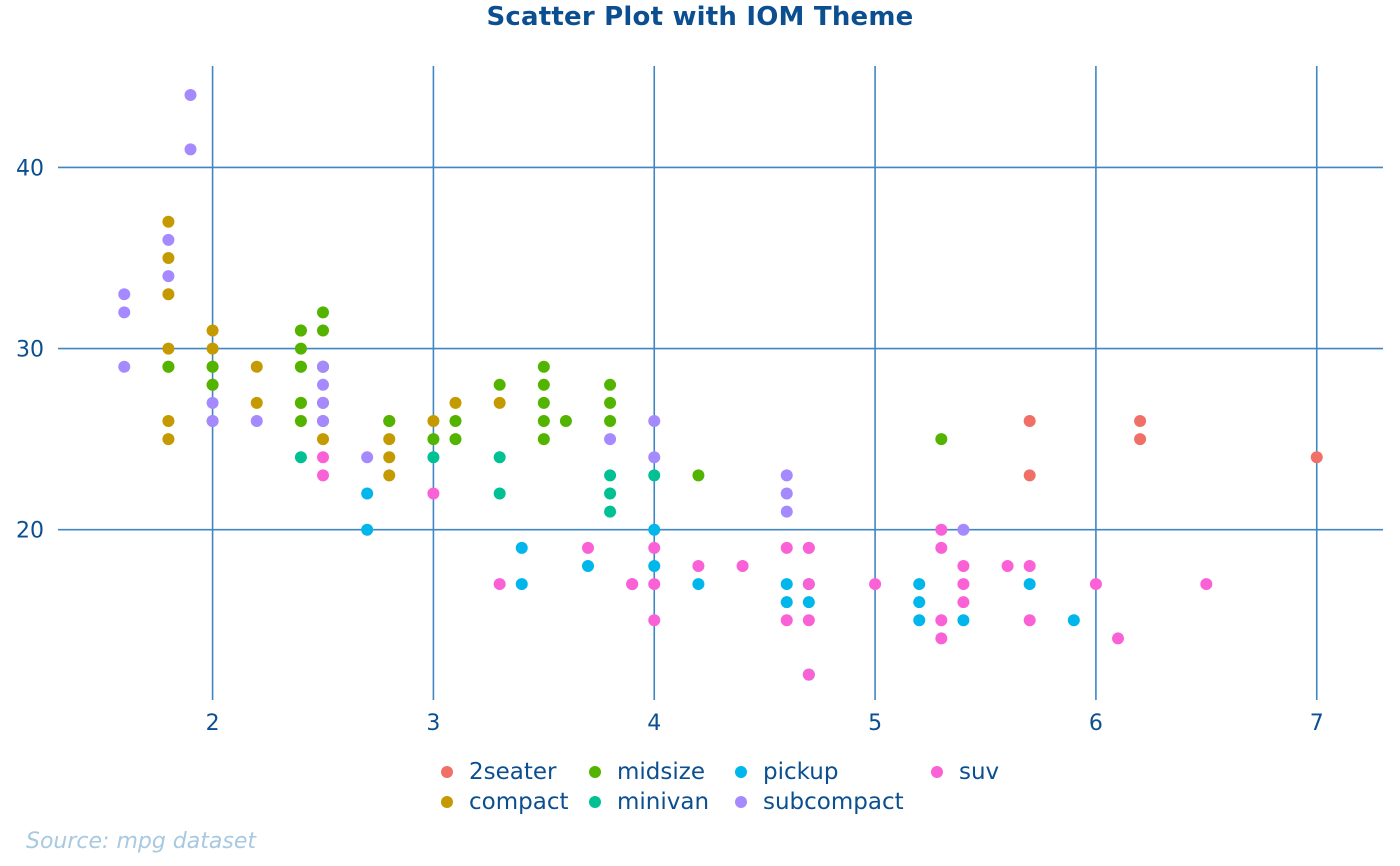 The width and height of the screenshot is (1400, 866). I want to click on legend-label: 2seater, so click(513, 772).